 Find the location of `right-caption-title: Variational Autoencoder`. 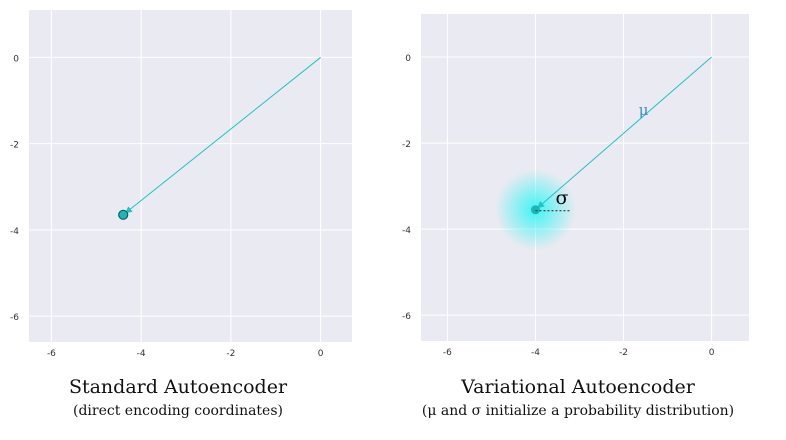

right-caption-title: Variational Autoencoder is located at coordinates (578, 387).